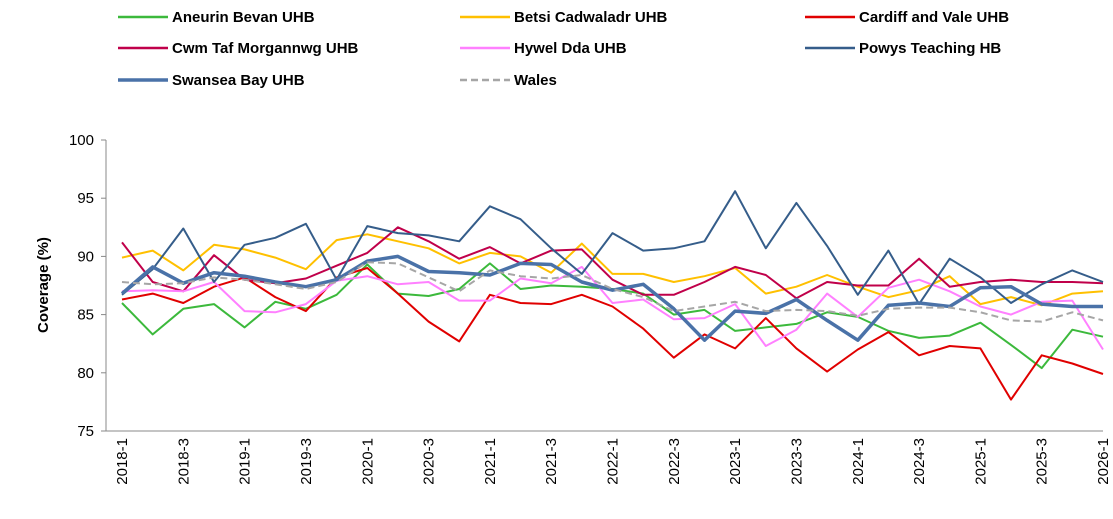 This screenshot has height=519, width=1113. Describe the element at coordinates (1103, 461) in the screenshot. I see `x-tick-label: 2026-1` at that location.